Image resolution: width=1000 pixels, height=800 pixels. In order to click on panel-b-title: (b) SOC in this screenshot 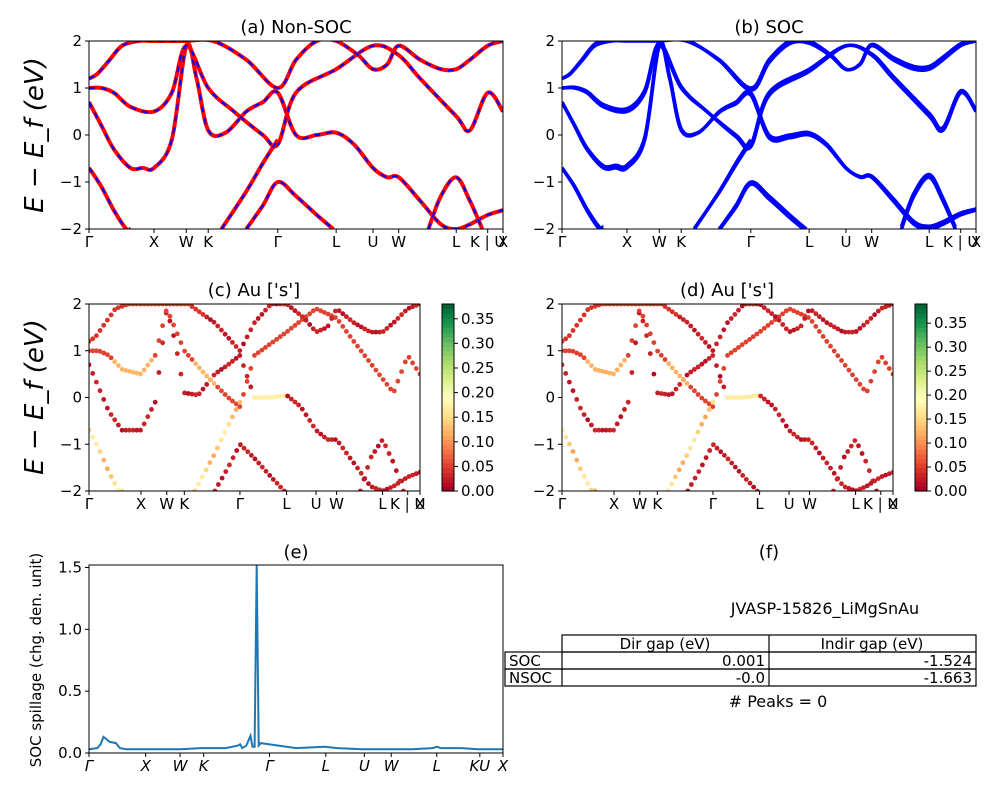, I will do `click(768, 27)`.